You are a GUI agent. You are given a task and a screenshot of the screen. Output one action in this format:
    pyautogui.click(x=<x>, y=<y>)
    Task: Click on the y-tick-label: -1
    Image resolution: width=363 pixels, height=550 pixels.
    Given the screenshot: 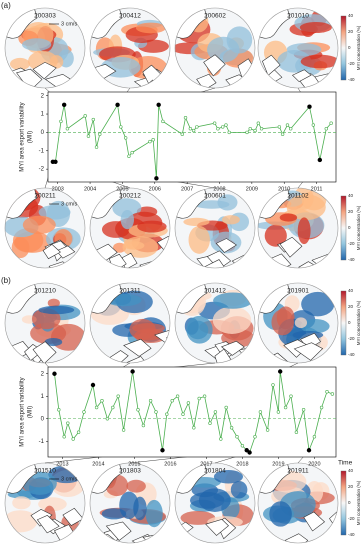 What is the action you would take?
    pyautogui.click(x=42, y=442)
    